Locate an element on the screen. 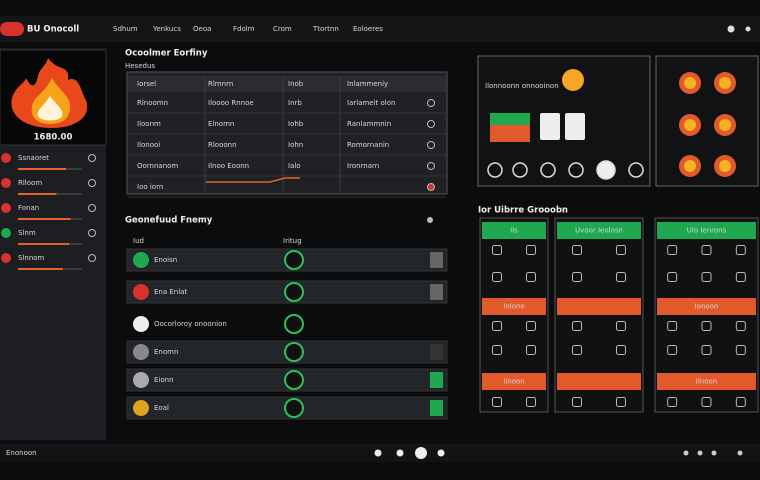 The image size is (760, 480). panel-menu is located at coordinates (430, 220).